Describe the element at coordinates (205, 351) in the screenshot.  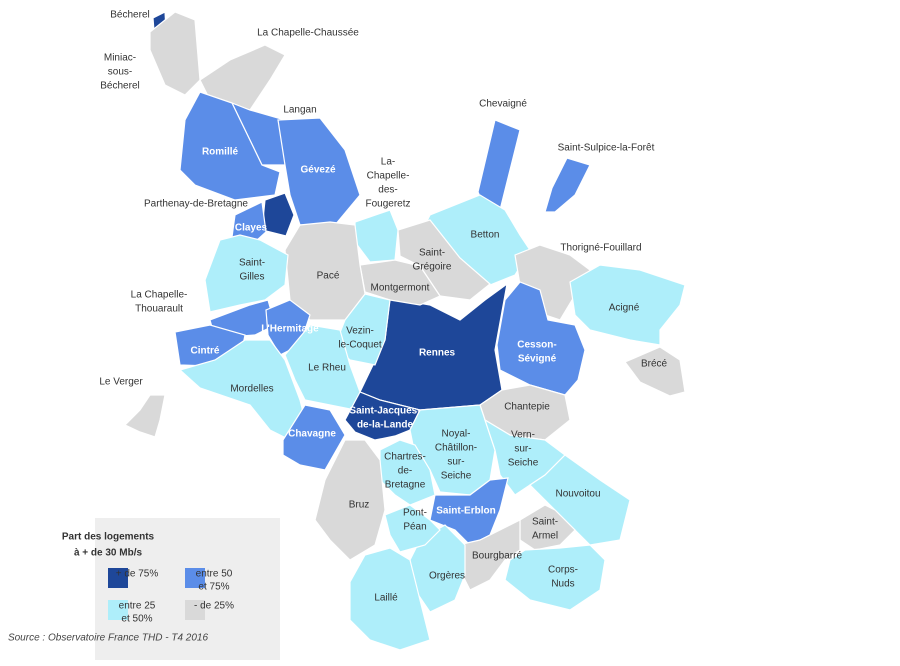
I see `commune-label: Cintré` at that location.